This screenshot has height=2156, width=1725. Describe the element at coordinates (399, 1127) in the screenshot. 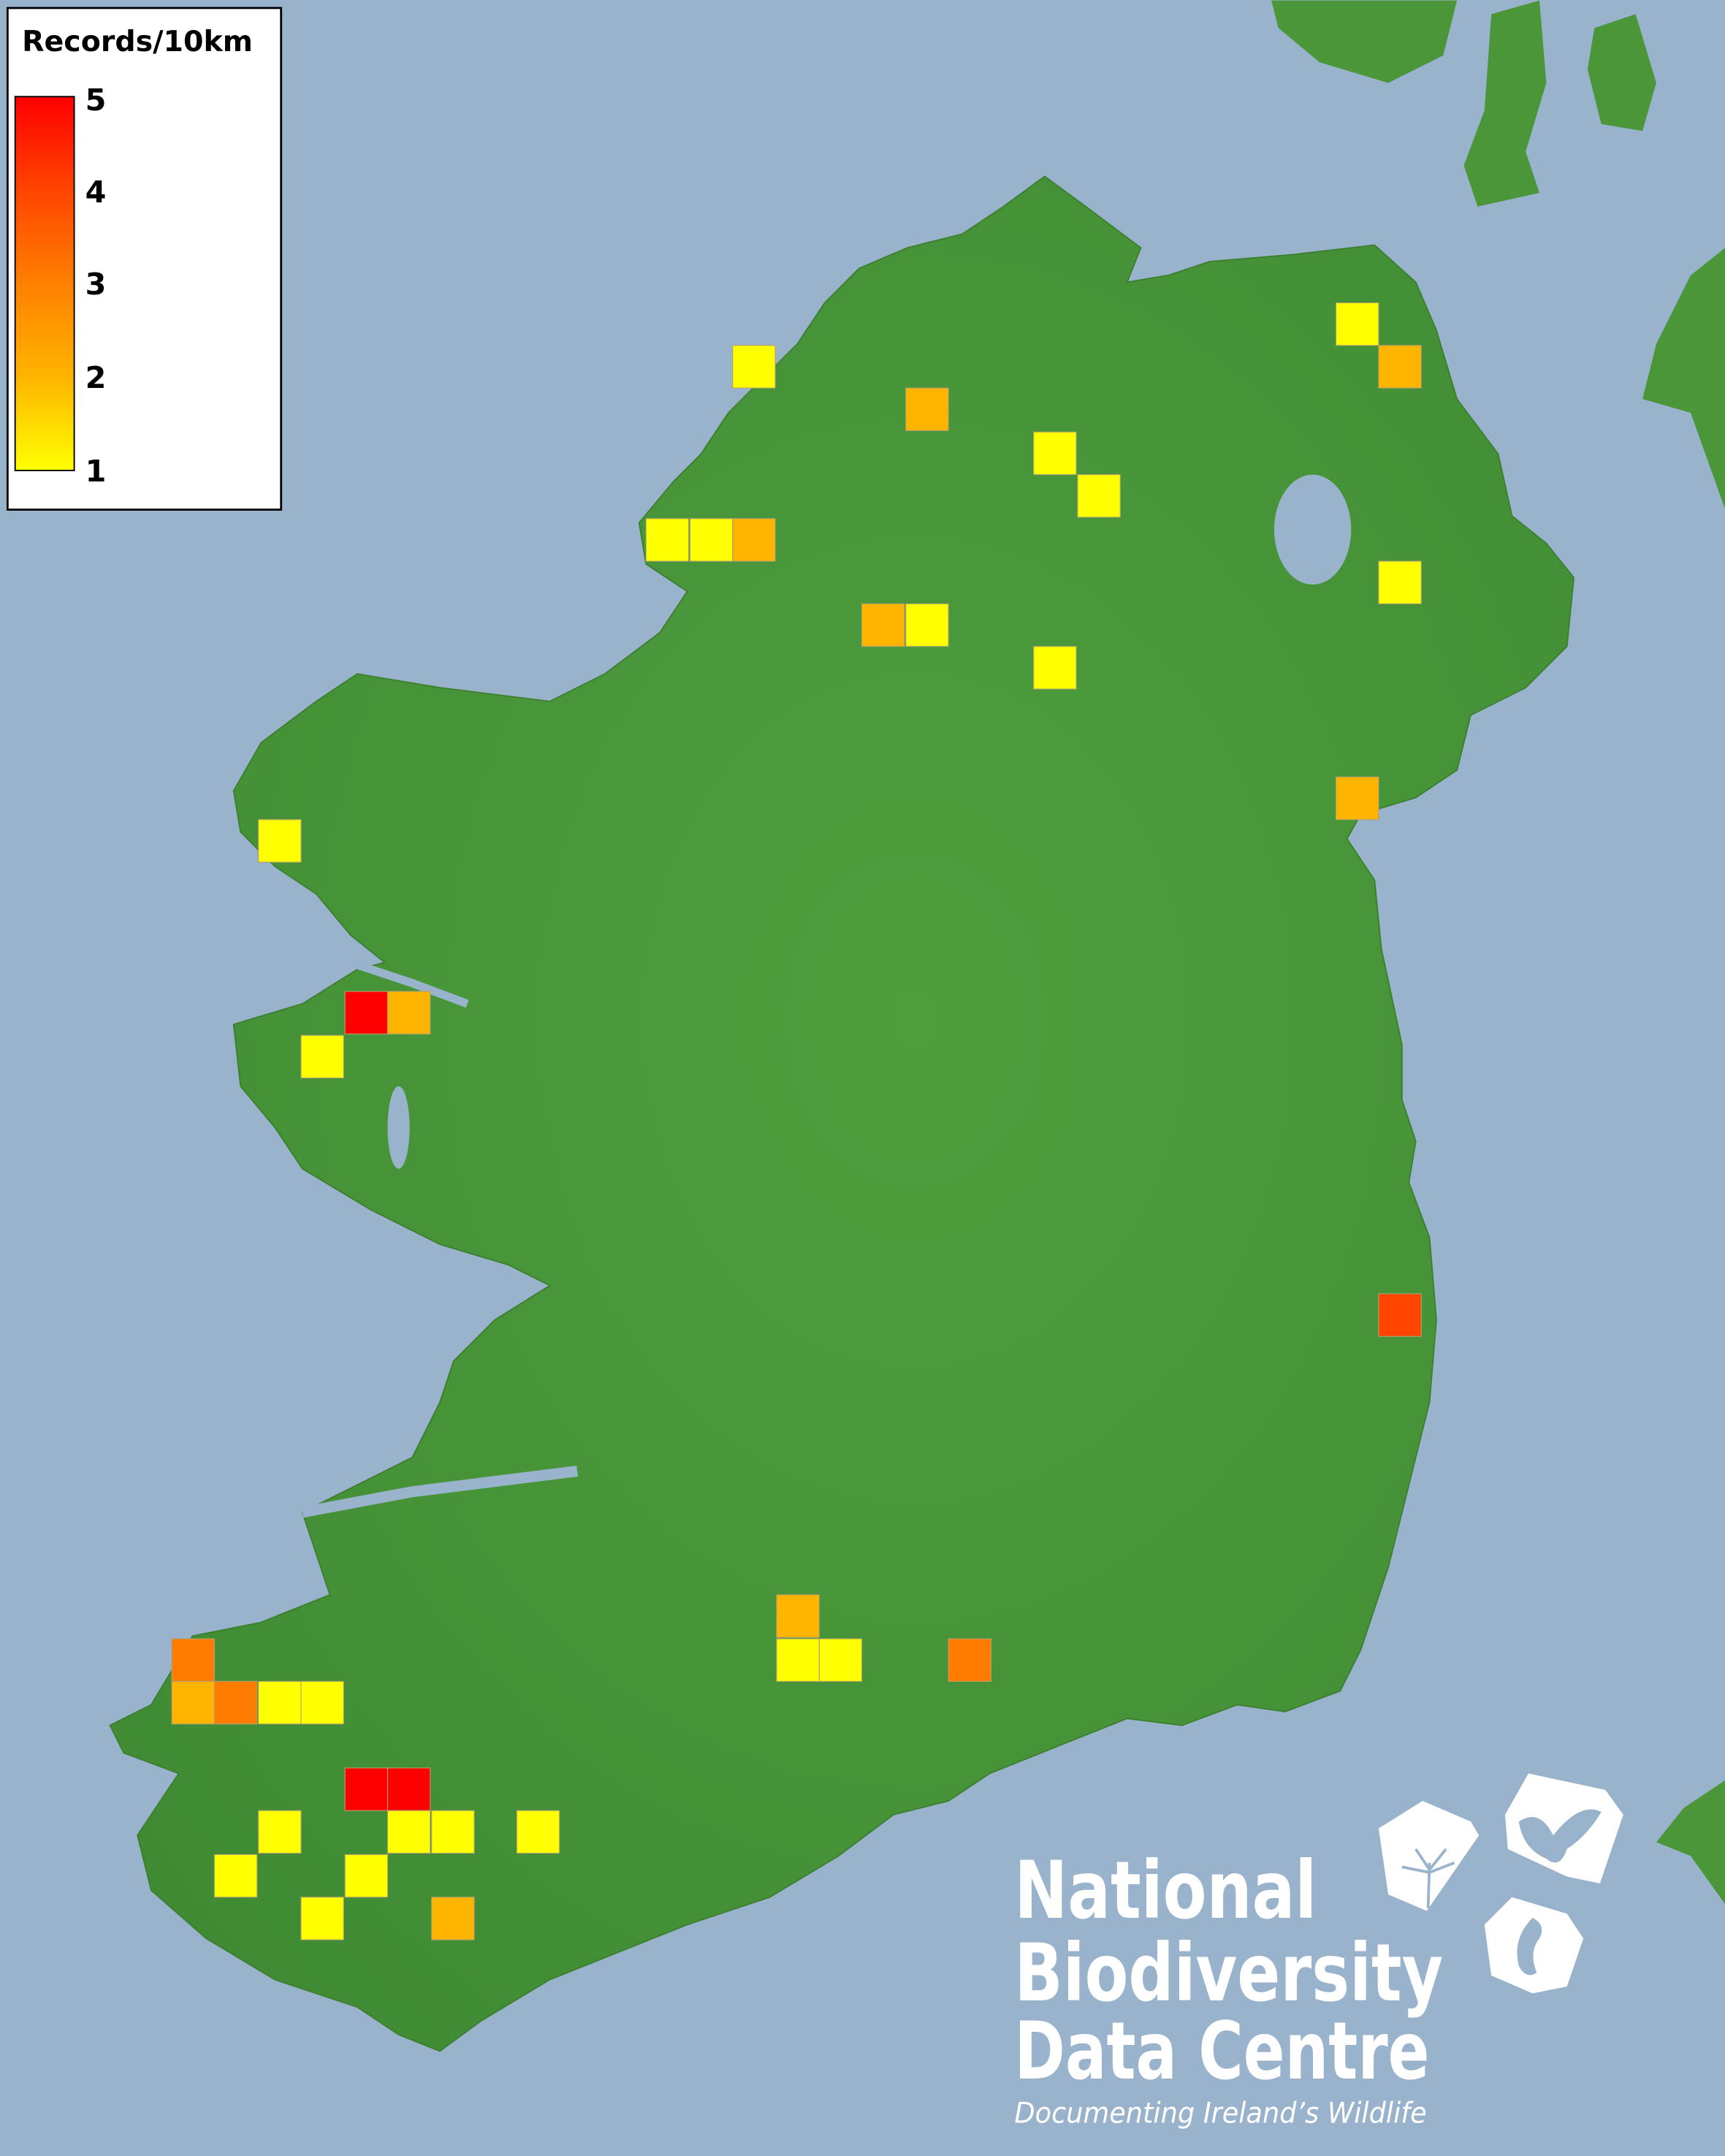

I see `lough-corrib` at that location.